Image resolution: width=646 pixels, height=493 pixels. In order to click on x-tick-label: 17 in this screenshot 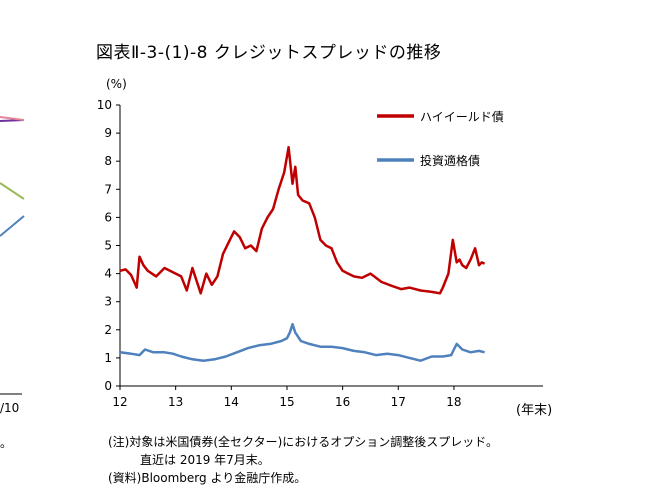, I will do `click(398, 402)`.